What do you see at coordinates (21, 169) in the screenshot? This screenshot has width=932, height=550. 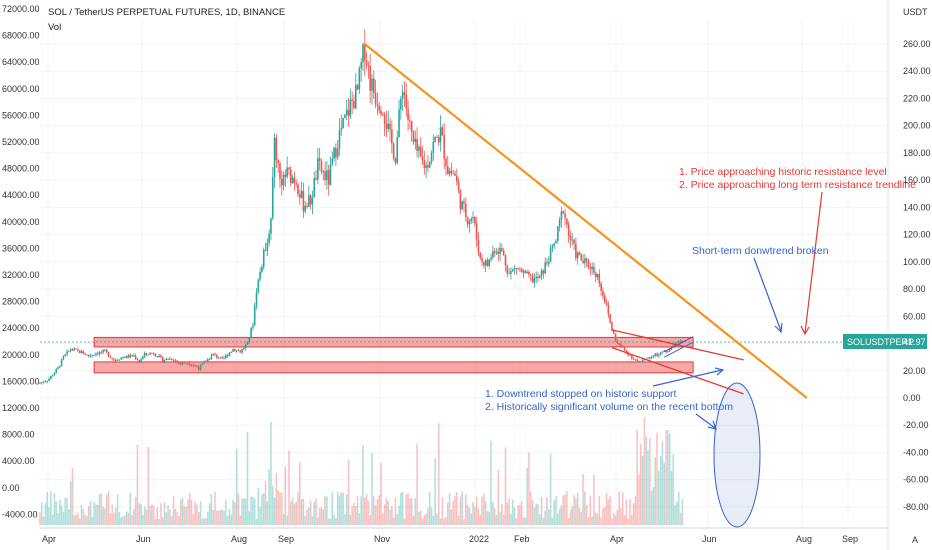 I see `left-tick-label: 48000.00` at bounding box center [21, 169].